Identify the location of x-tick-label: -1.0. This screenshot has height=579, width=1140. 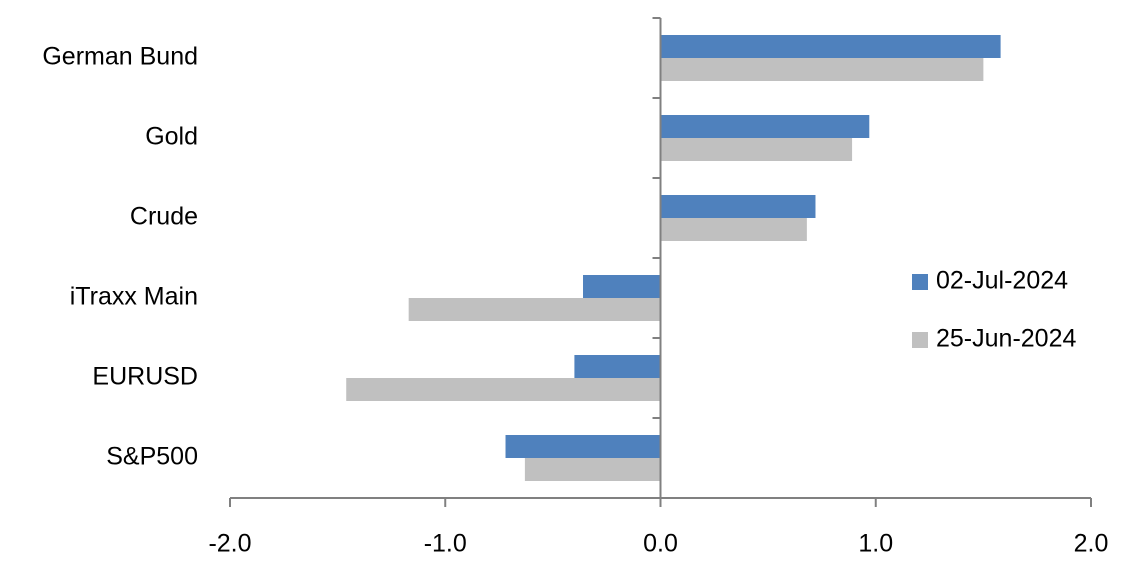
(445, 544).